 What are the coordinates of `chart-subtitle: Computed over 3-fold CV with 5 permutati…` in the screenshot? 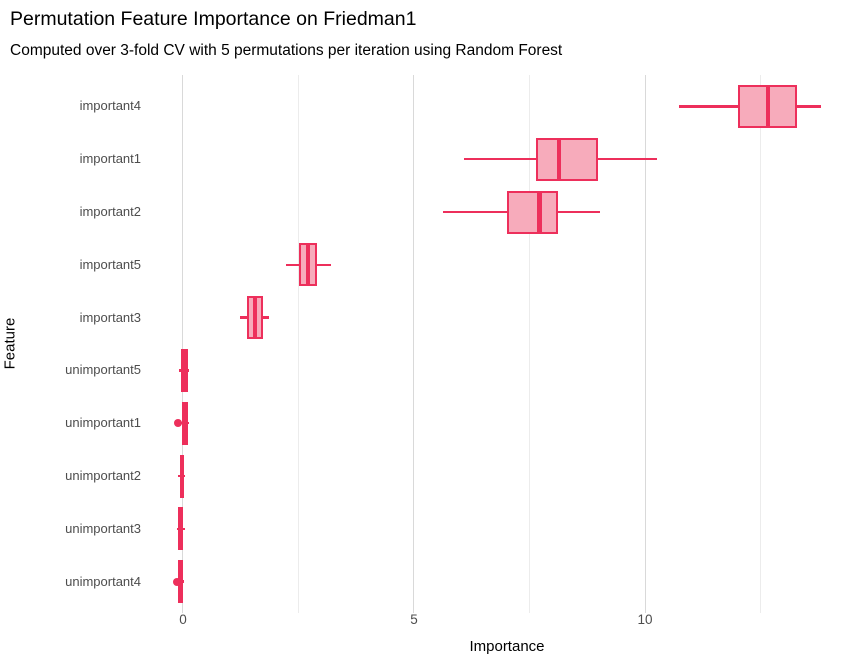 It's located at (286, 50).